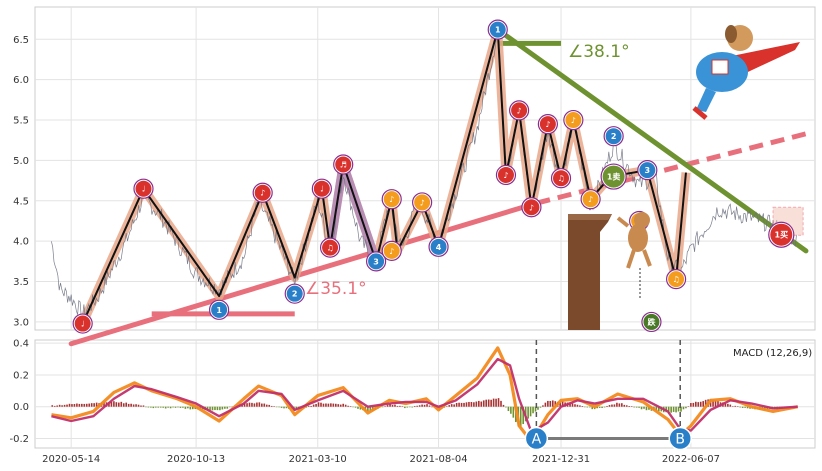  I want to click on signal-marker-label: 1, so click(219, 310).